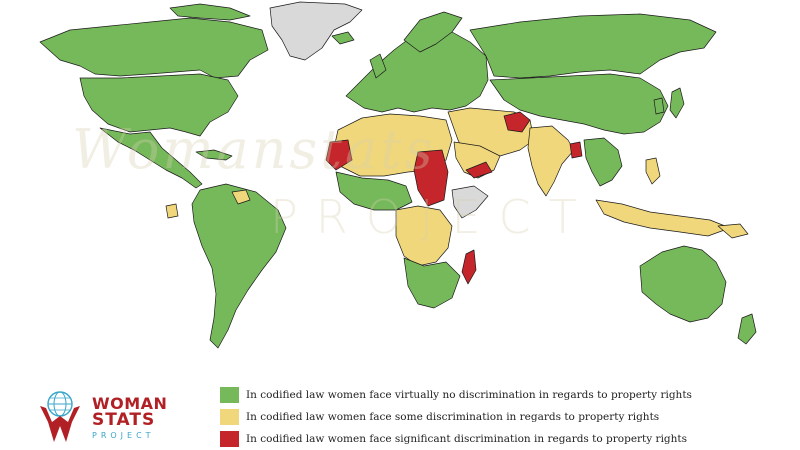  What do you see at coordinates (653, 171) in the screenshot?
I see `region-philippines` at bounding box center [653, 171].